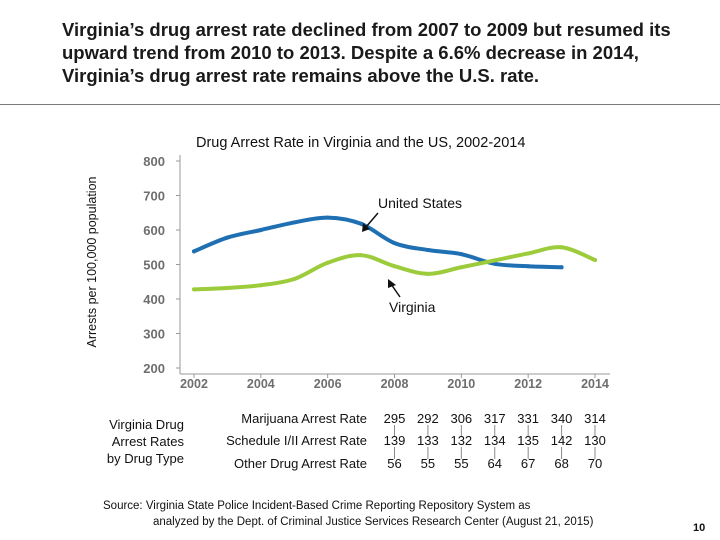  What do you see at coordinates (461, 440) in the screenshot?
I see `table-cell: 132` at bounding box center [461, 440].